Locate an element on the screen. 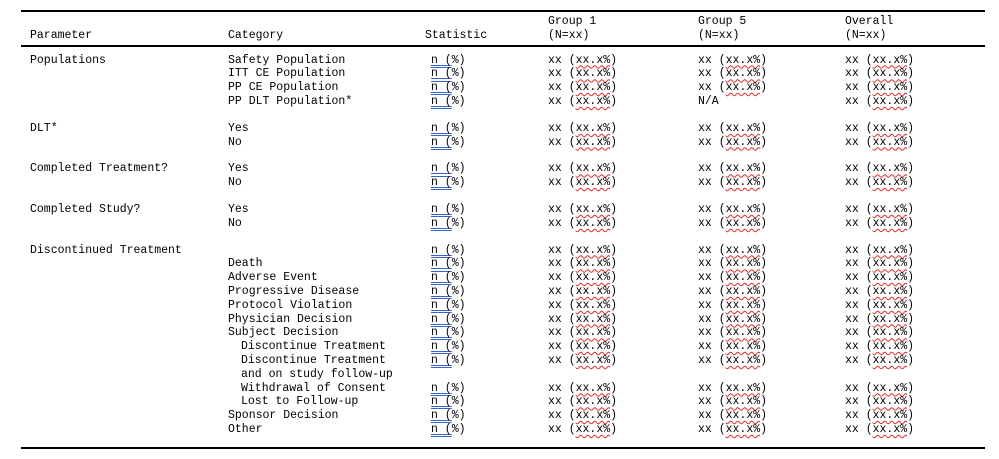 The image size is (999, 459). table-row: Death n (%) xx (xx.x%) xx (xx.x%) xx (xx.x%) is located at coordinates (507, 264).